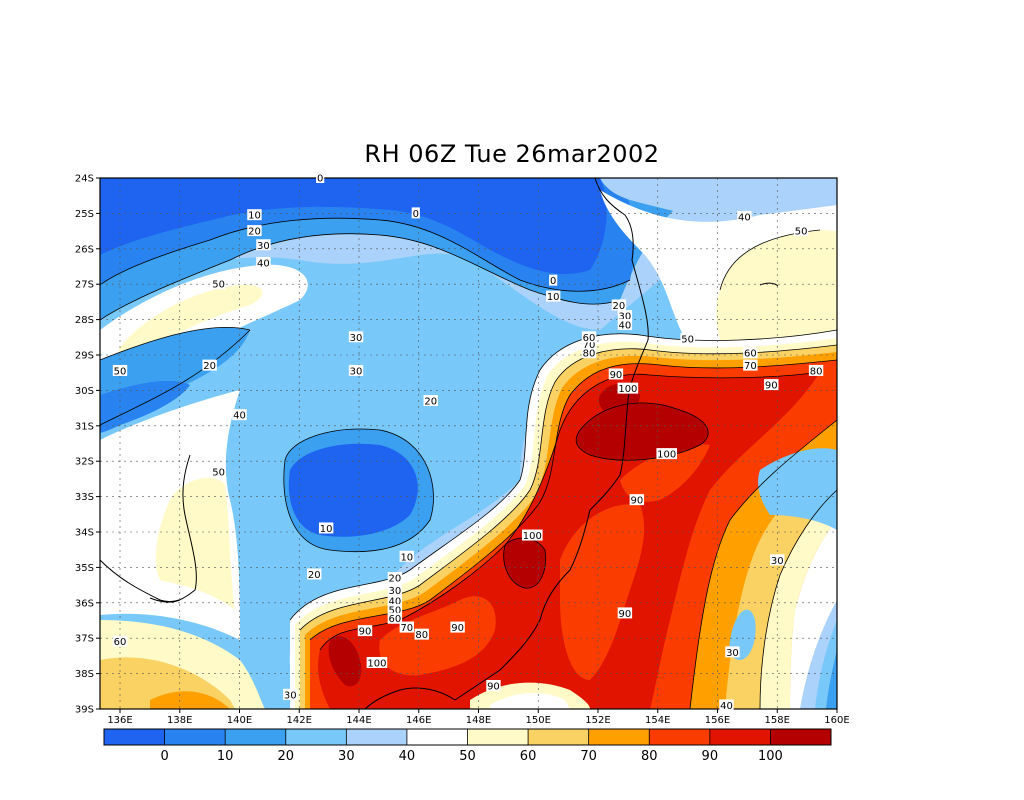 This screenshot has width=1024, height=800. Describe the element at coordinates (467, 756) in the screenshot. I see `colorbar-label: 50` at that location.